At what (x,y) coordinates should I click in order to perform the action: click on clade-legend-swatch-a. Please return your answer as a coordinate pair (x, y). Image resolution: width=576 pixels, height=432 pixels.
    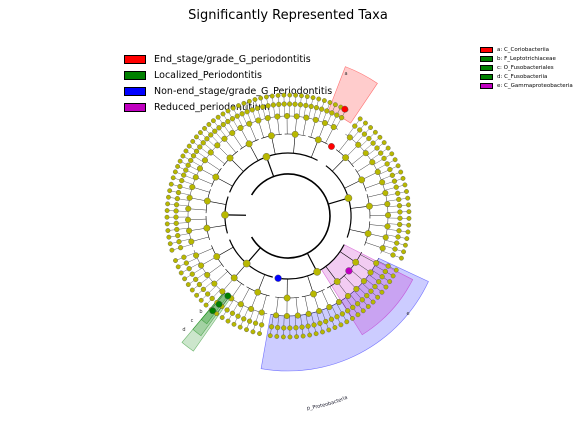
    Looking at the image, I should click on (486, 49).